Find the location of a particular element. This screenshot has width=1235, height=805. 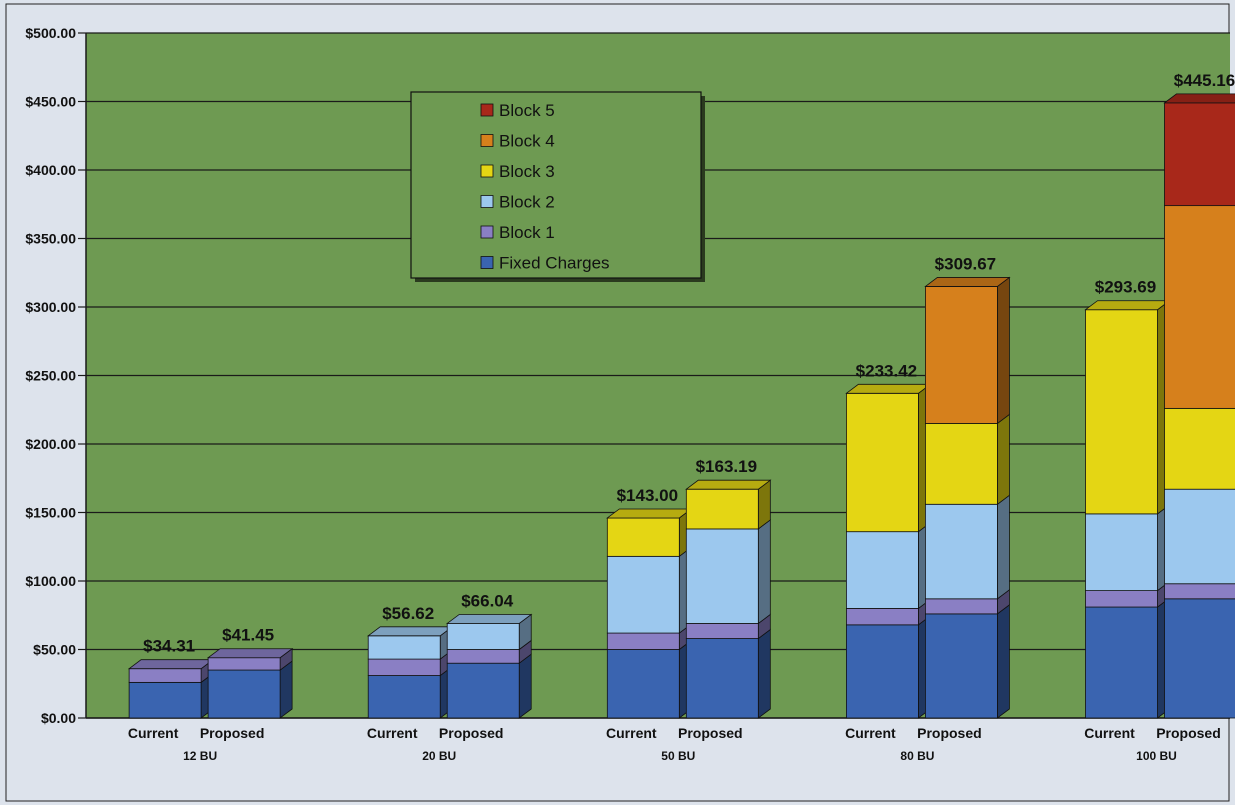

total-label: $34.31 is located at coordinates (169, 646).